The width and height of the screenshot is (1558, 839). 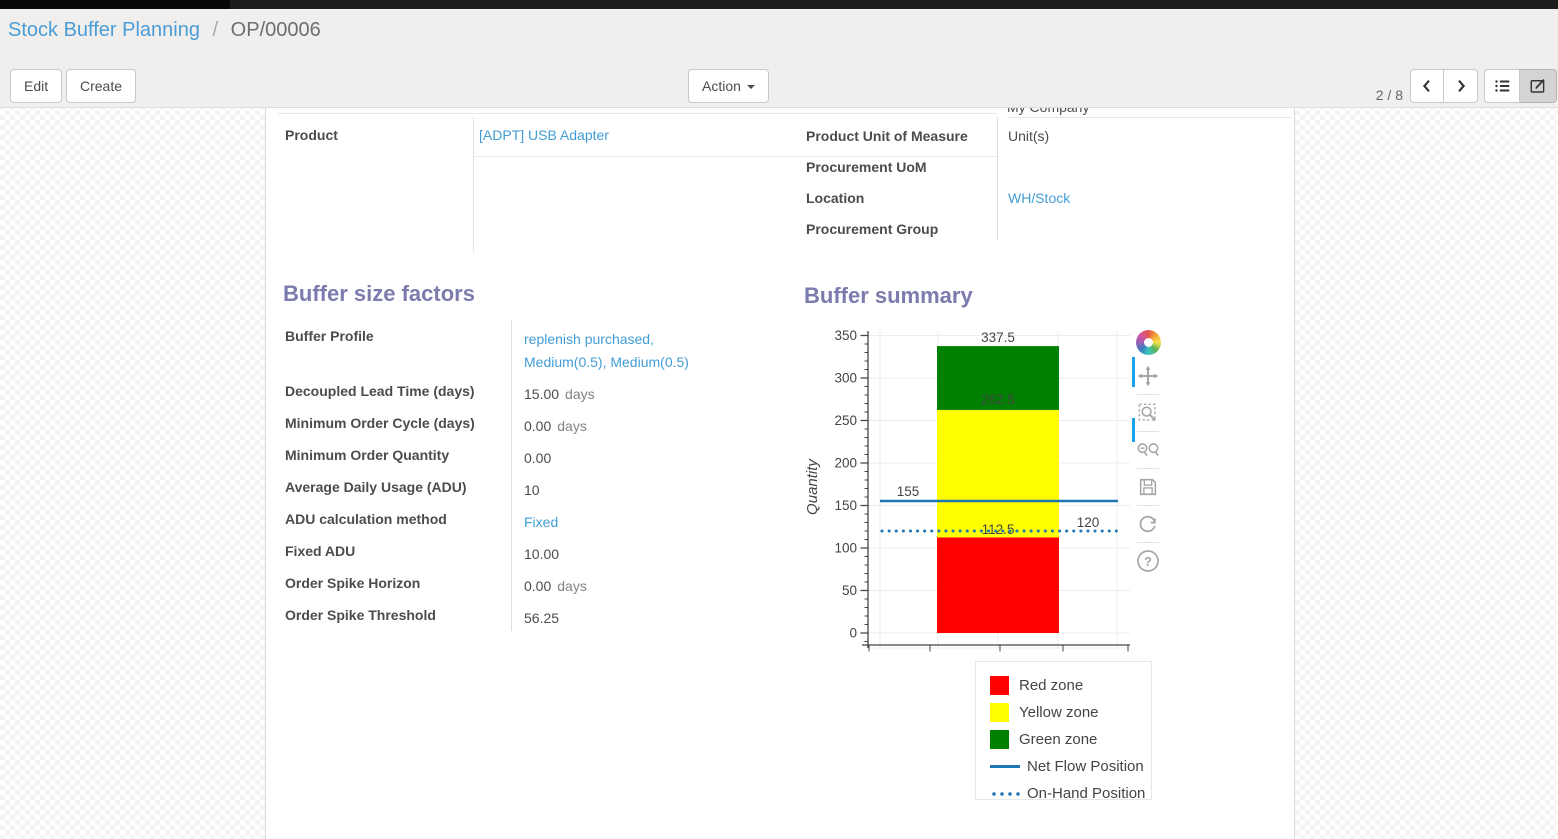 I want to click on field-row: Procurement Group, so click(x=1049, y=225).